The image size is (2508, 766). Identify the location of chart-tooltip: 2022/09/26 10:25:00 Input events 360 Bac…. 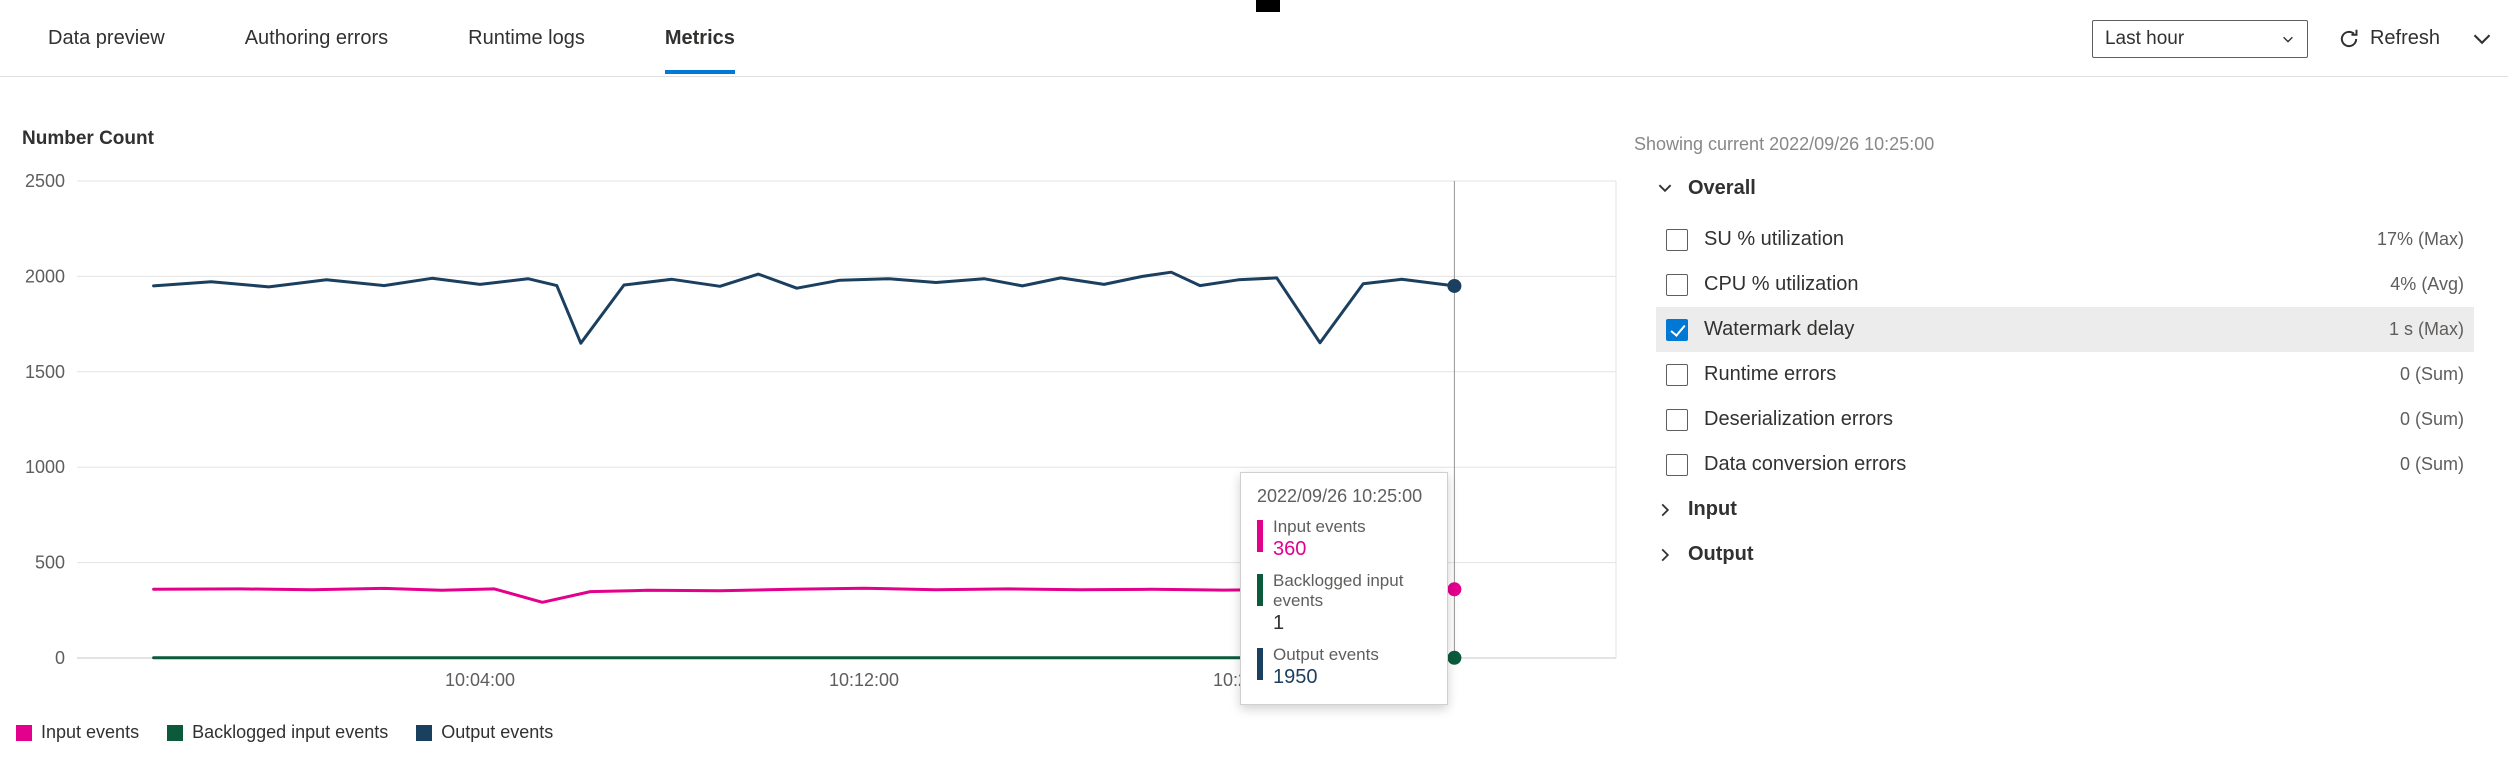
(1344, 588).